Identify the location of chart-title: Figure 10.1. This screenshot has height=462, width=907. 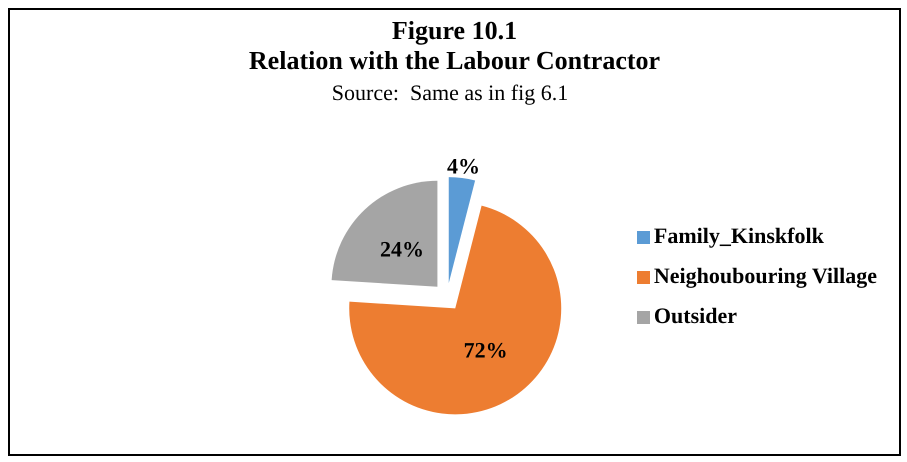
(454, 31).